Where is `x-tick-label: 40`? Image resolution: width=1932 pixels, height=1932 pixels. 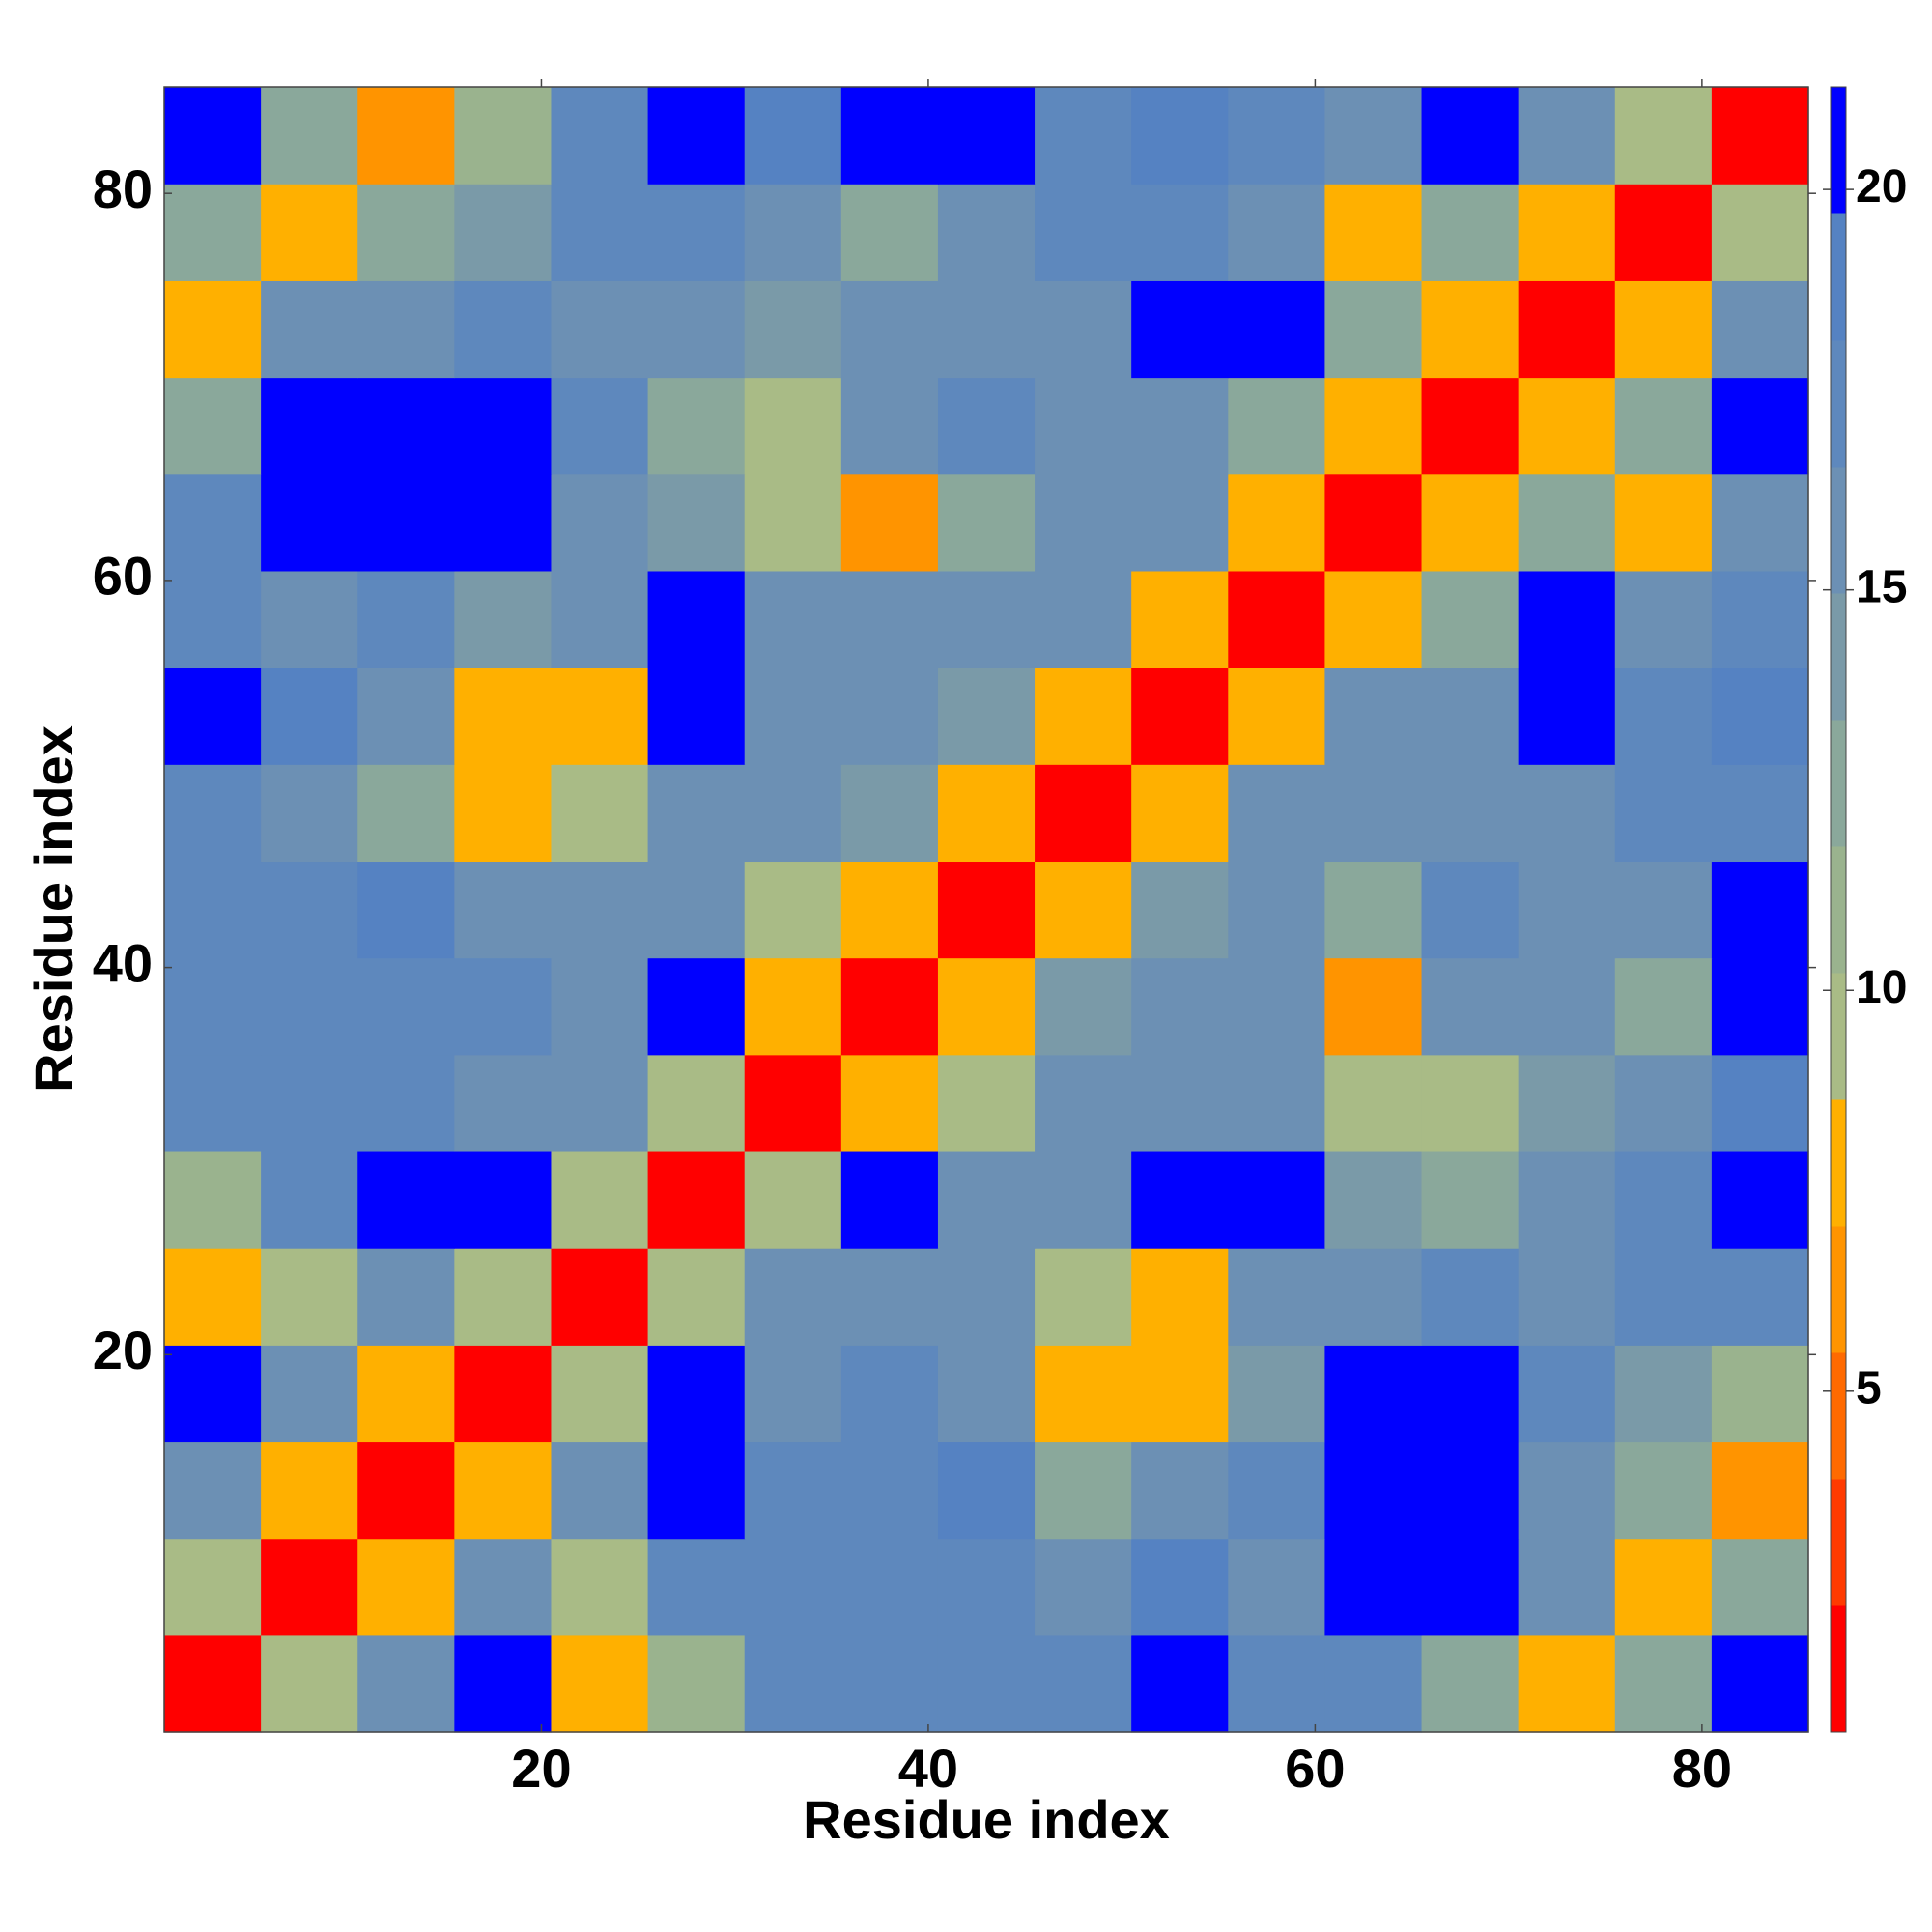 x-tick-label: 40 is located at coordinates (928, 1768).